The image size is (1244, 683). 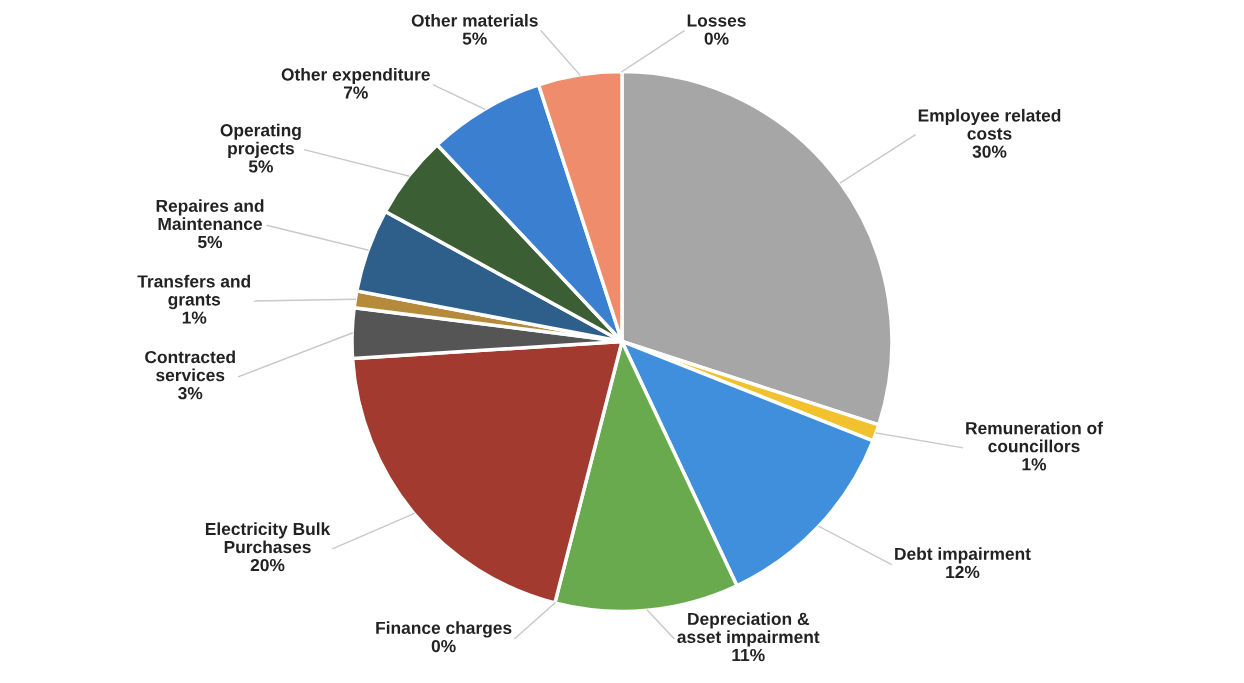 I want to click on slice-label: Repaires and Maintenance, so click(x=210, y=215).